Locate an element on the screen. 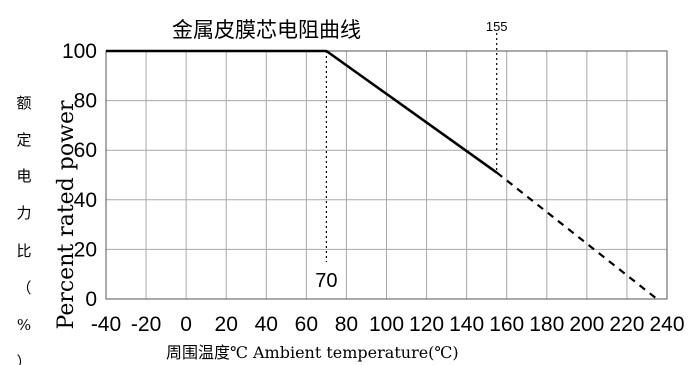  x-tick-label: 20 is located at coordinates (226, 324).